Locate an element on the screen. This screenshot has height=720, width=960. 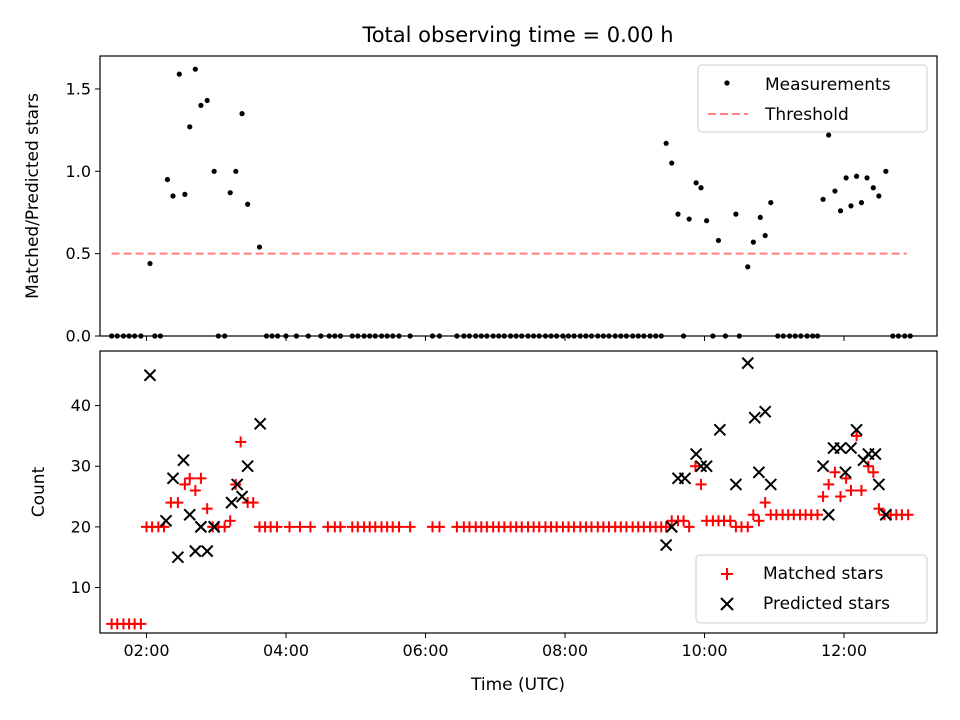
top-legend: Measurements Threshold is located at coordinates (812, 98).